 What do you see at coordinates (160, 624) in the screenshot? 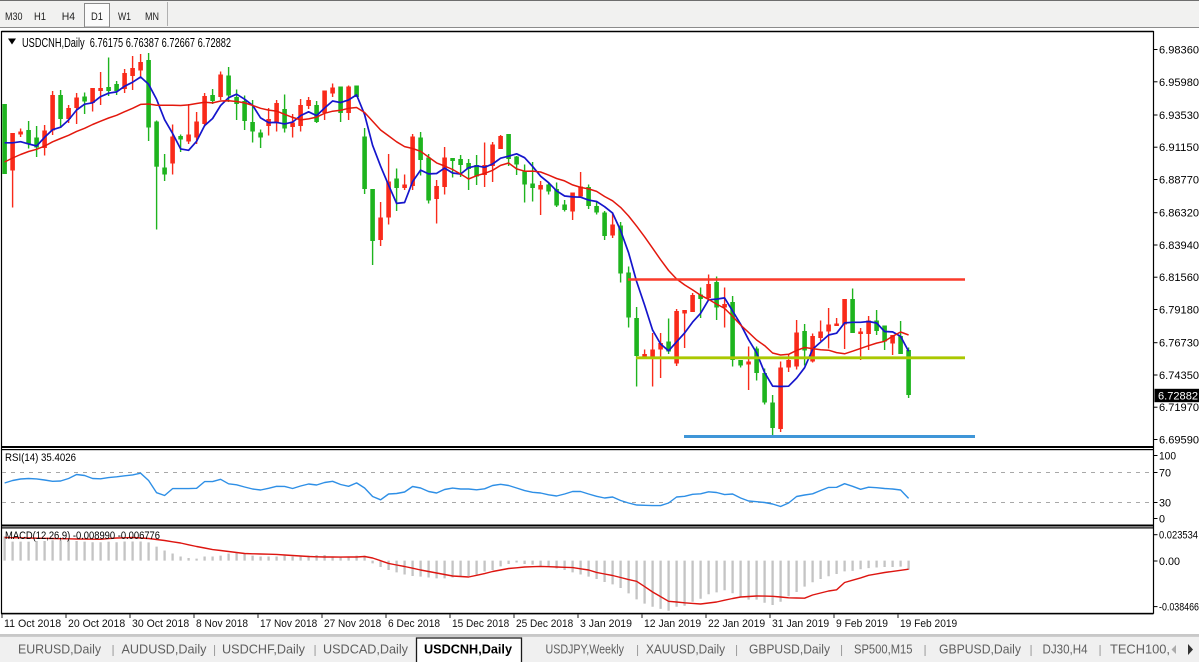
I see `svg-text: 30 Oct 2018` at bounding box center [160, 624].